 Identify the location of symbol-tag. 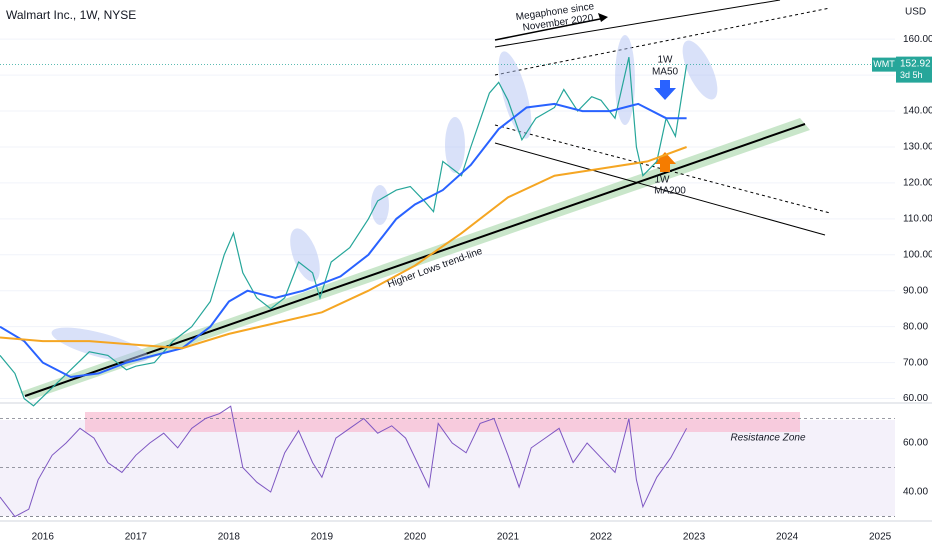
(884, 64).